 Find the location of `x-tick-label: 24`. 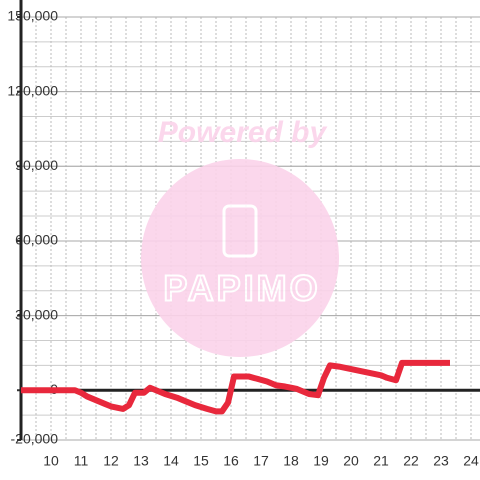

x-tick-label: 24 is located at coordinates (471, 461).